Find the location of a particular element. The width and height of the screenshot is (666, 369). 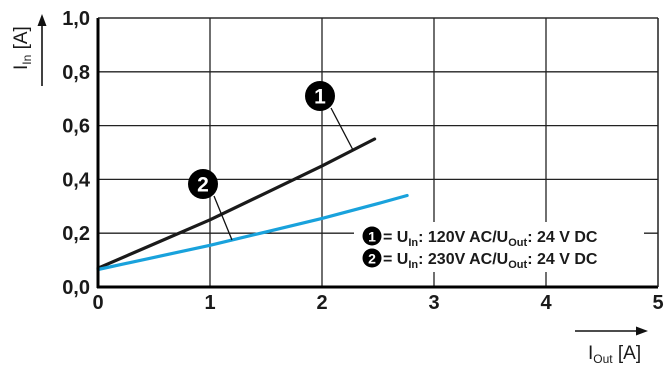

y-tick-label: 0,0 is located at coordinates (76, 288).